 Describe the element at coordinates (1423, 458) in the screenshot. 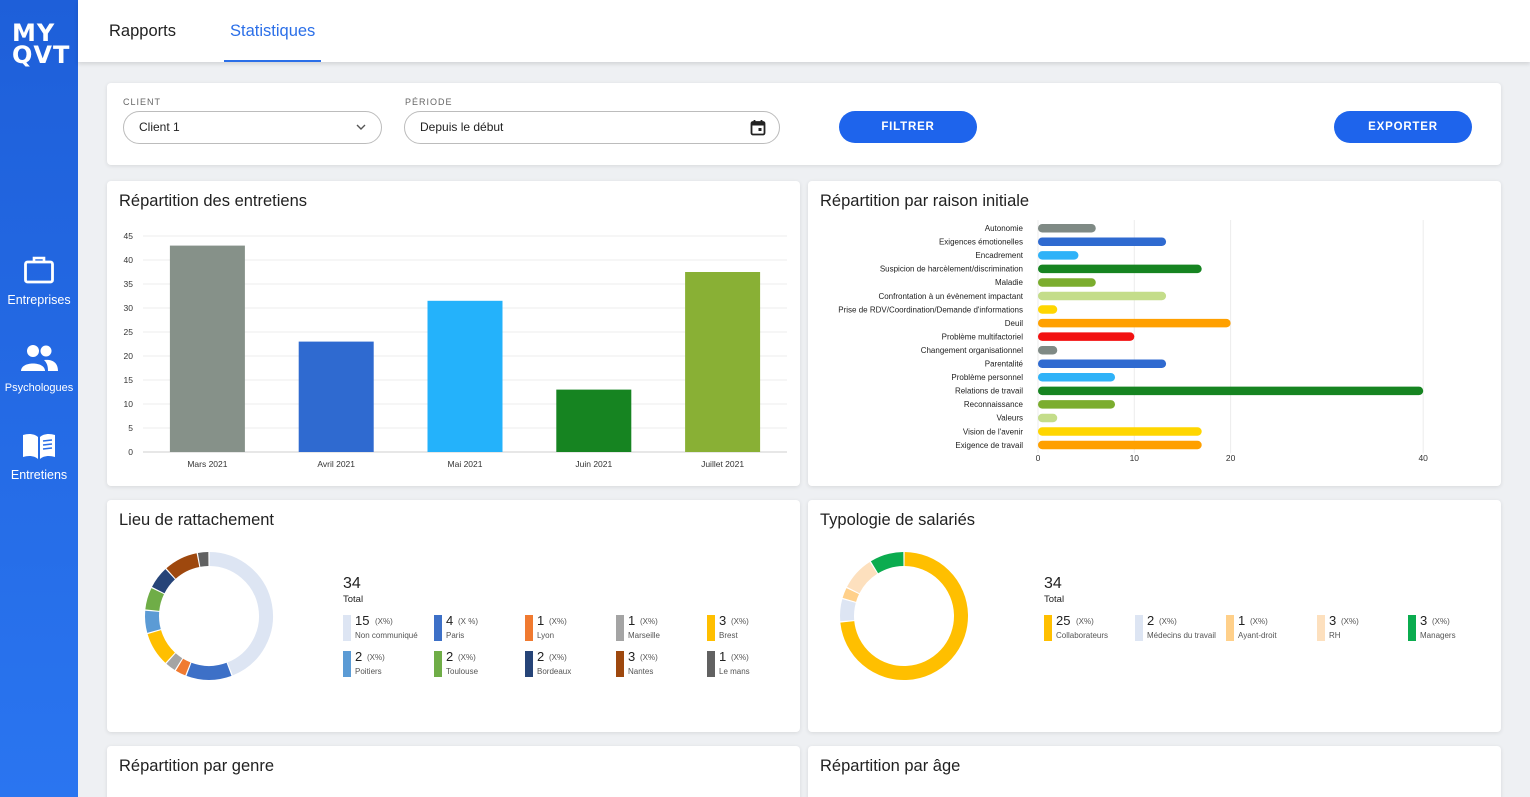

I see `x-tick-label: 40` at that location.